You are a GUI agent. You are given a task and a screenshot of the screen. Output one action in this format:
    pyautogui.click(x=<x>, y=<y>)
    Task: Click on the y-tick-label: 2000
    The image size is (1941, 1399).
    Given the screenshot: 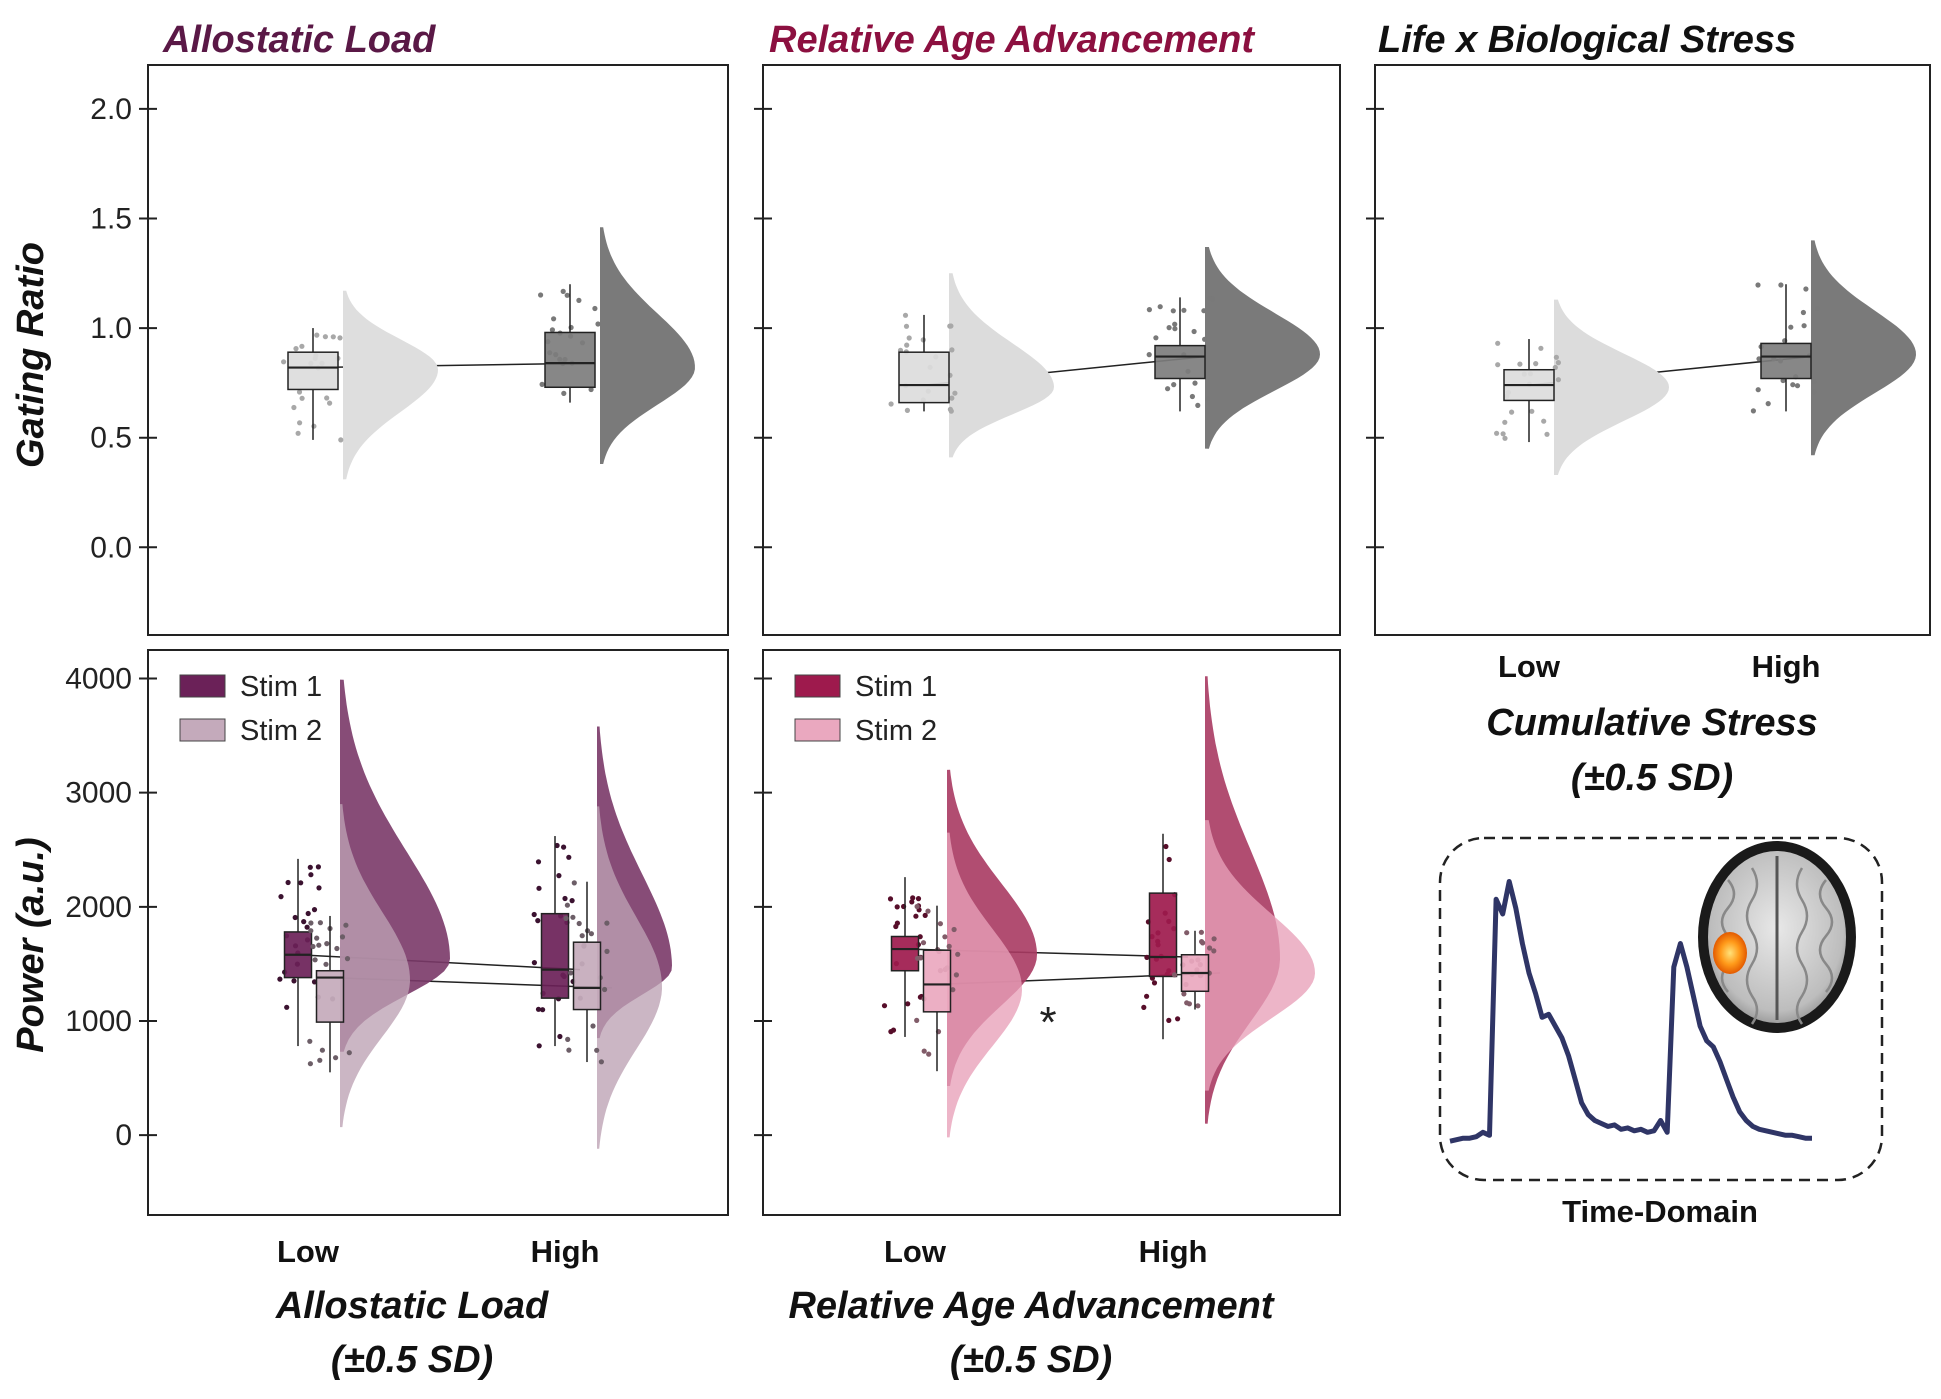 What is the action you would take?
    pyautogui.click(x=98, y=907)
    